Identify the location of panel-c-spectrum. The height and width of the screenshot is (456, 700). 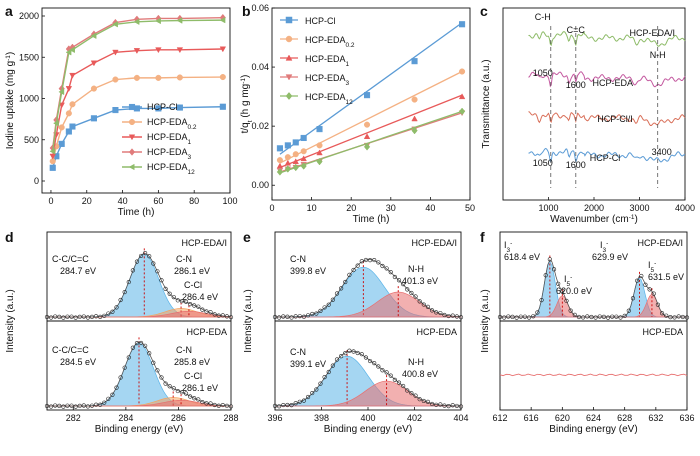
(607, 119).